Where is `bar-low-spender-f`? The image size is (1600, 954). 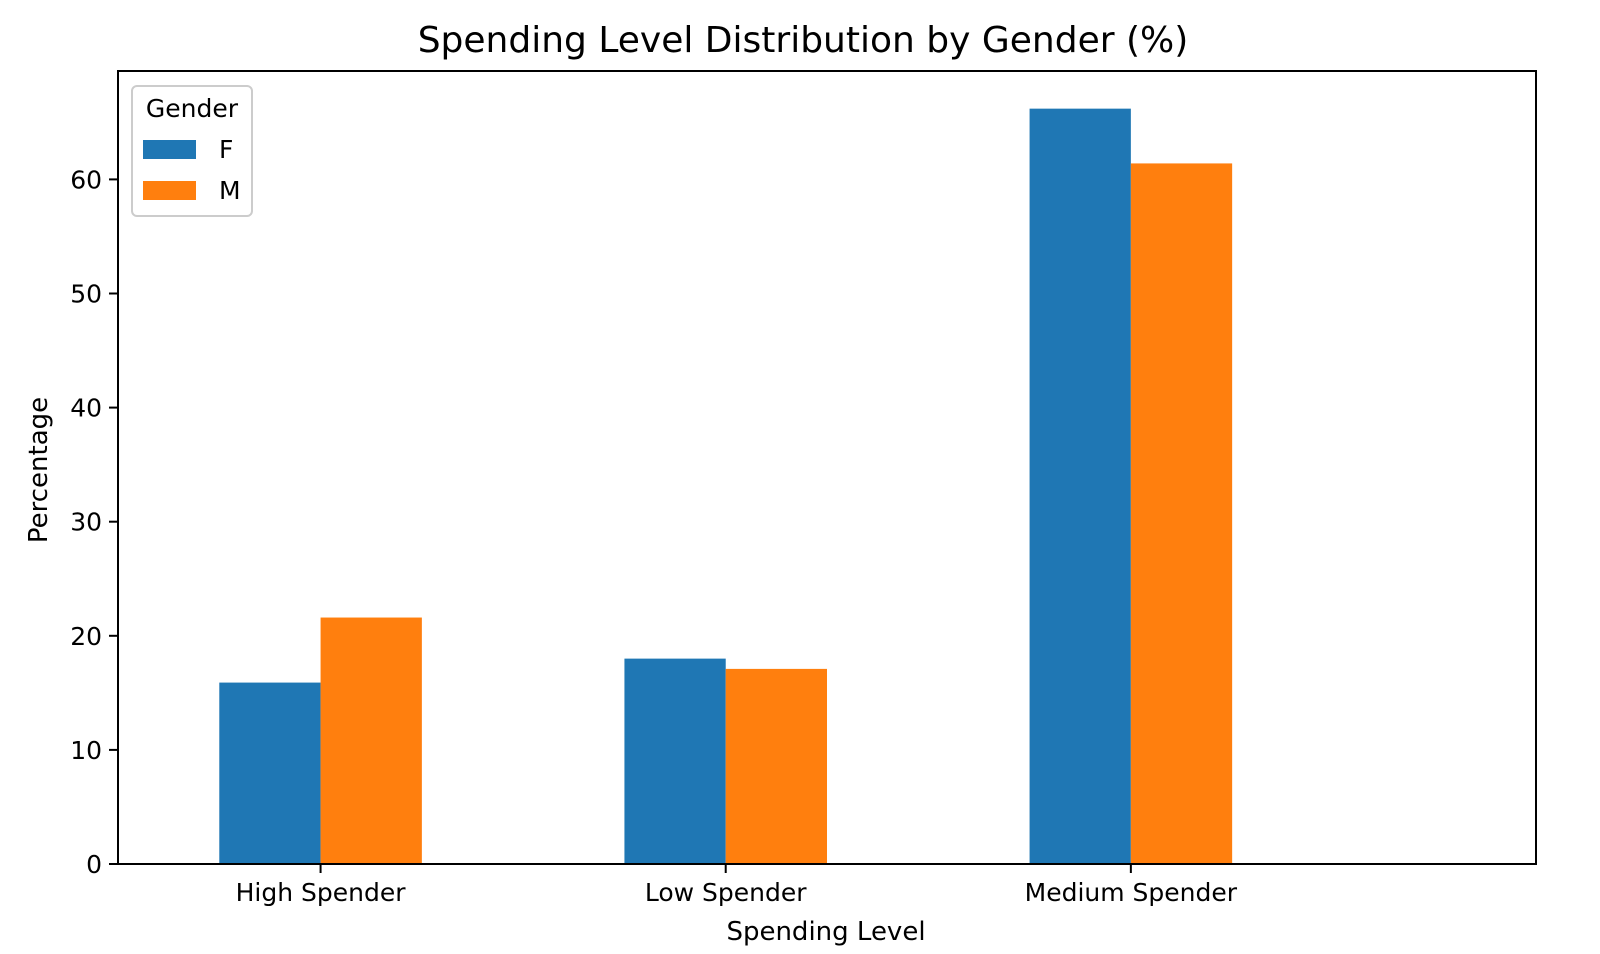 bar-low-spender-f is located at coordinates (675, 761).